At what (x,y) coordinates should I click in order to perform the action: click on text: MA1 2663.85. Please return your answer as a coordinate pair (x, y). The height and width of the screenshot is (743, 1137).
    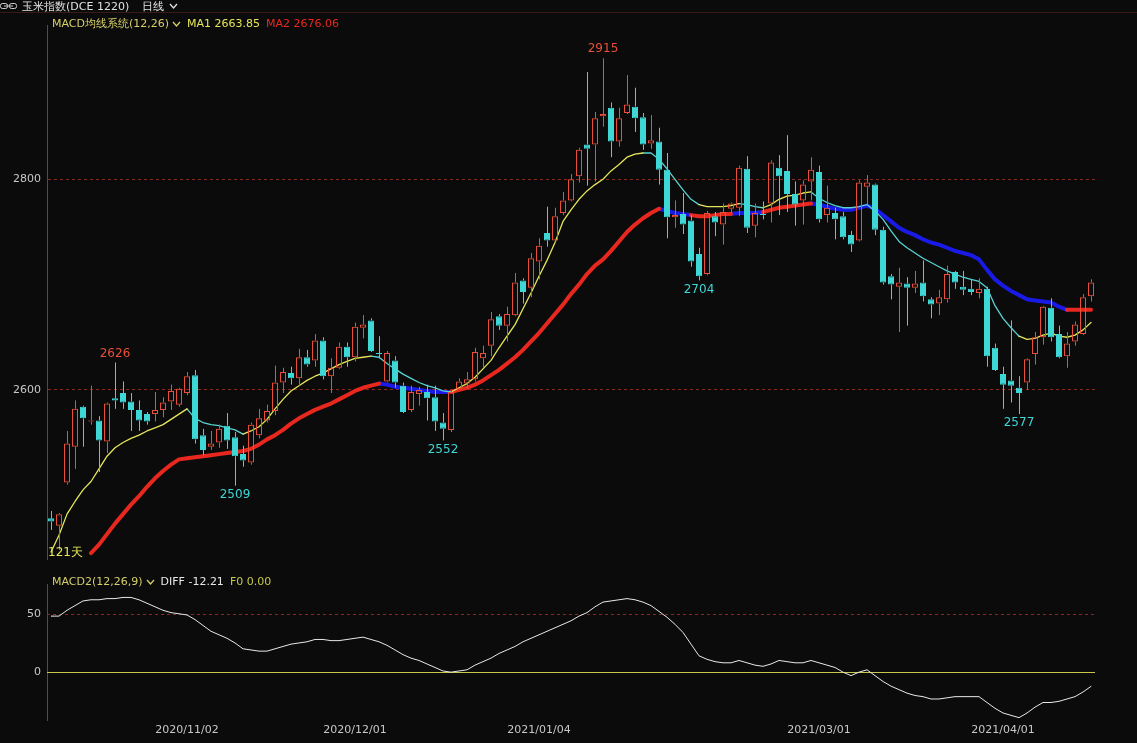
    Looking at the image, I should click on (224, 23).